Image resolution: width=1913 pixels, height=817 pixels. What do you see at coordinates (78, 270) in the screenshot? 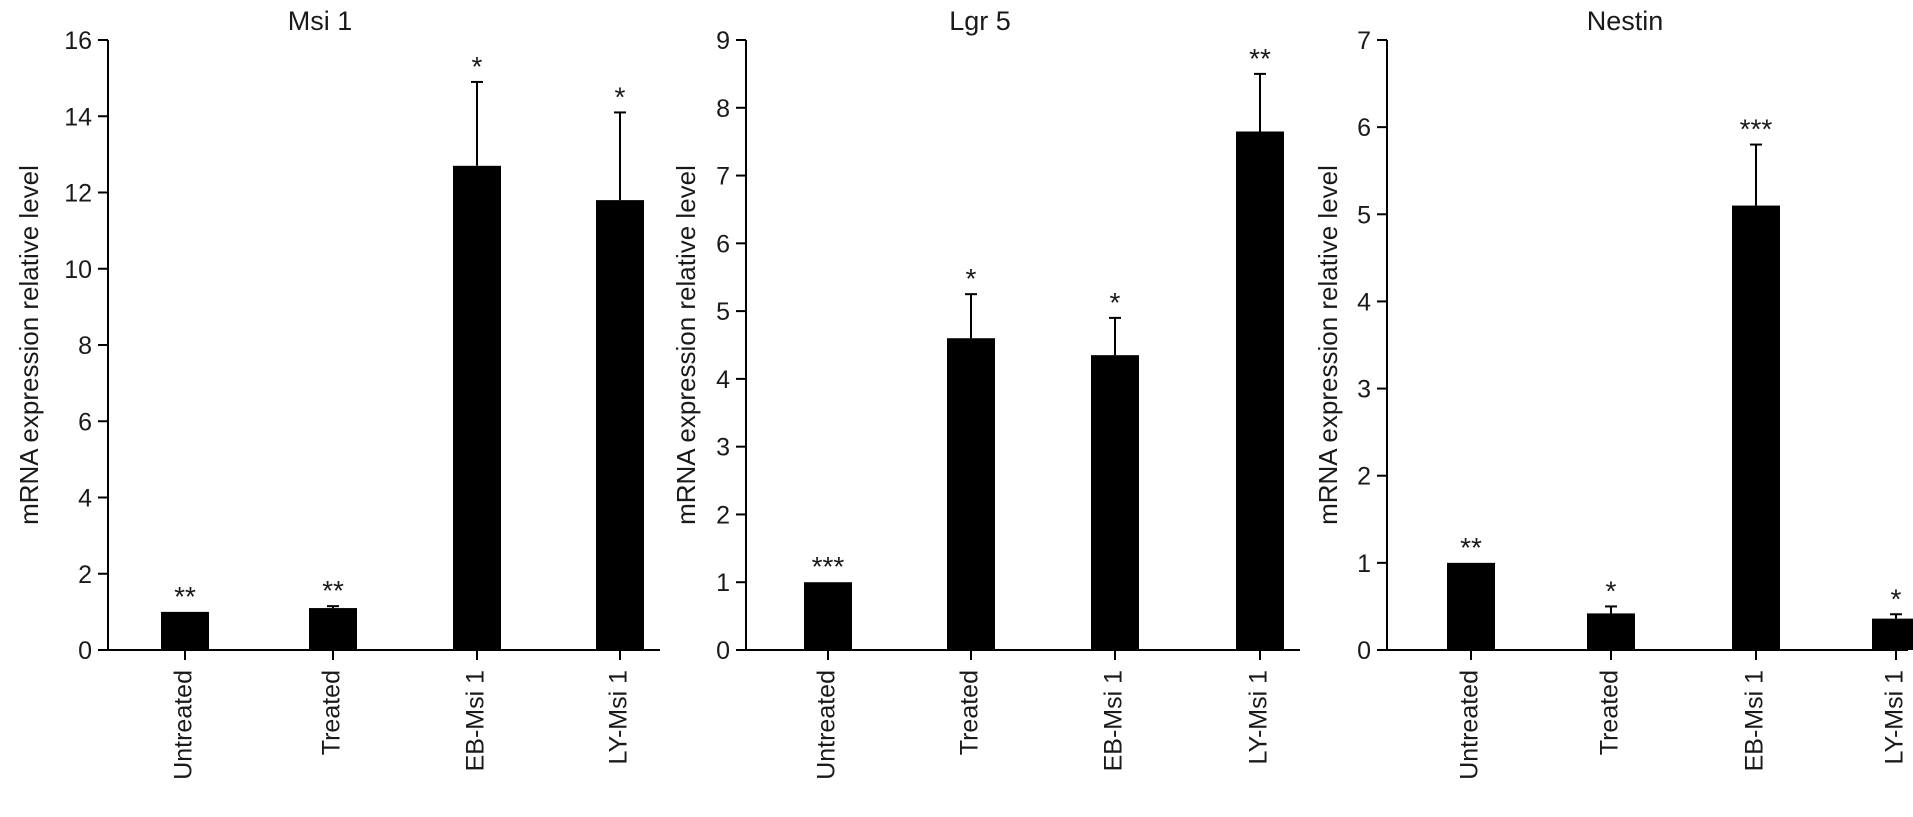
I see `y-tick-label: 10` at bounding box center [78, 270].